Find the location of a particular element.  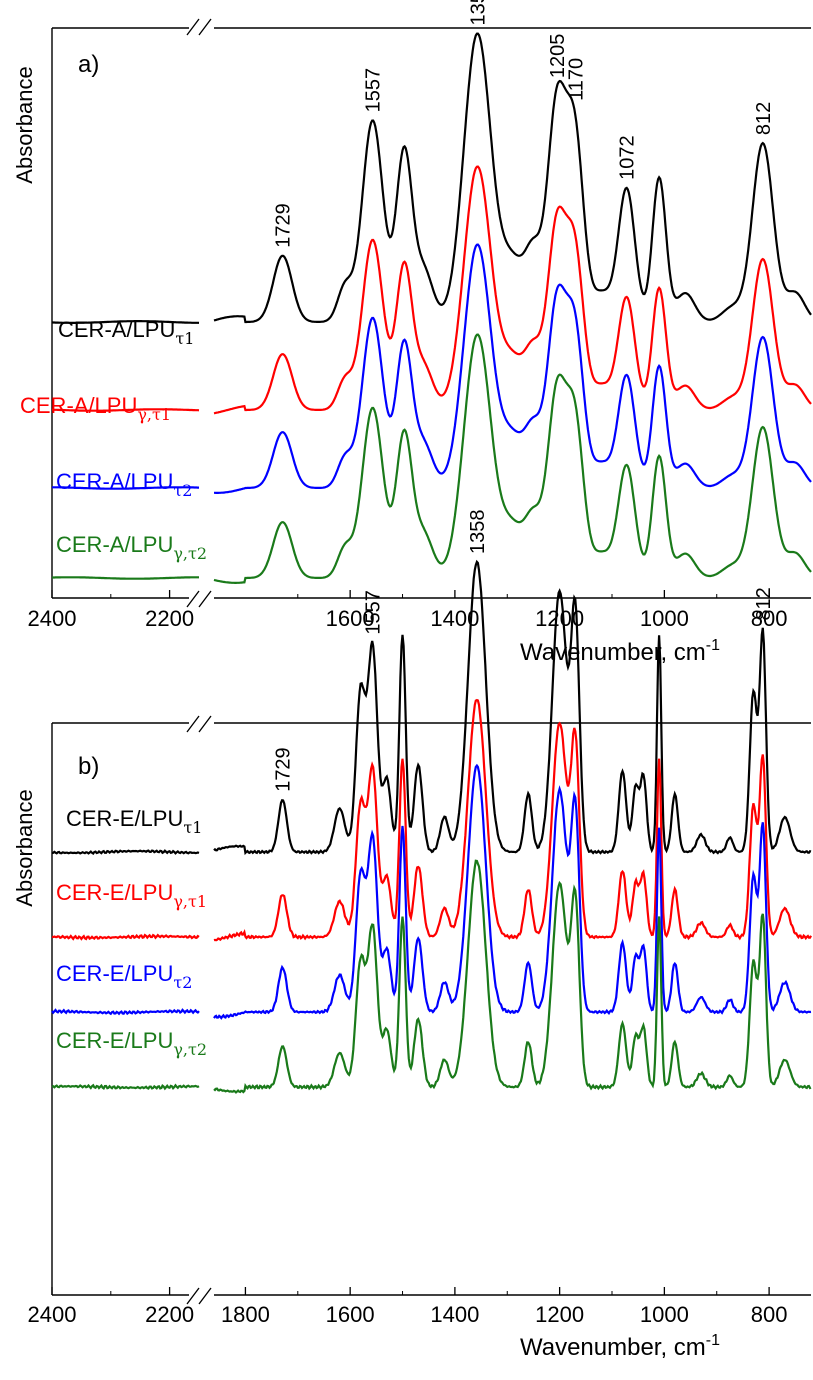

x-tick-label: 1200 is located at coordinates (559, 1314).